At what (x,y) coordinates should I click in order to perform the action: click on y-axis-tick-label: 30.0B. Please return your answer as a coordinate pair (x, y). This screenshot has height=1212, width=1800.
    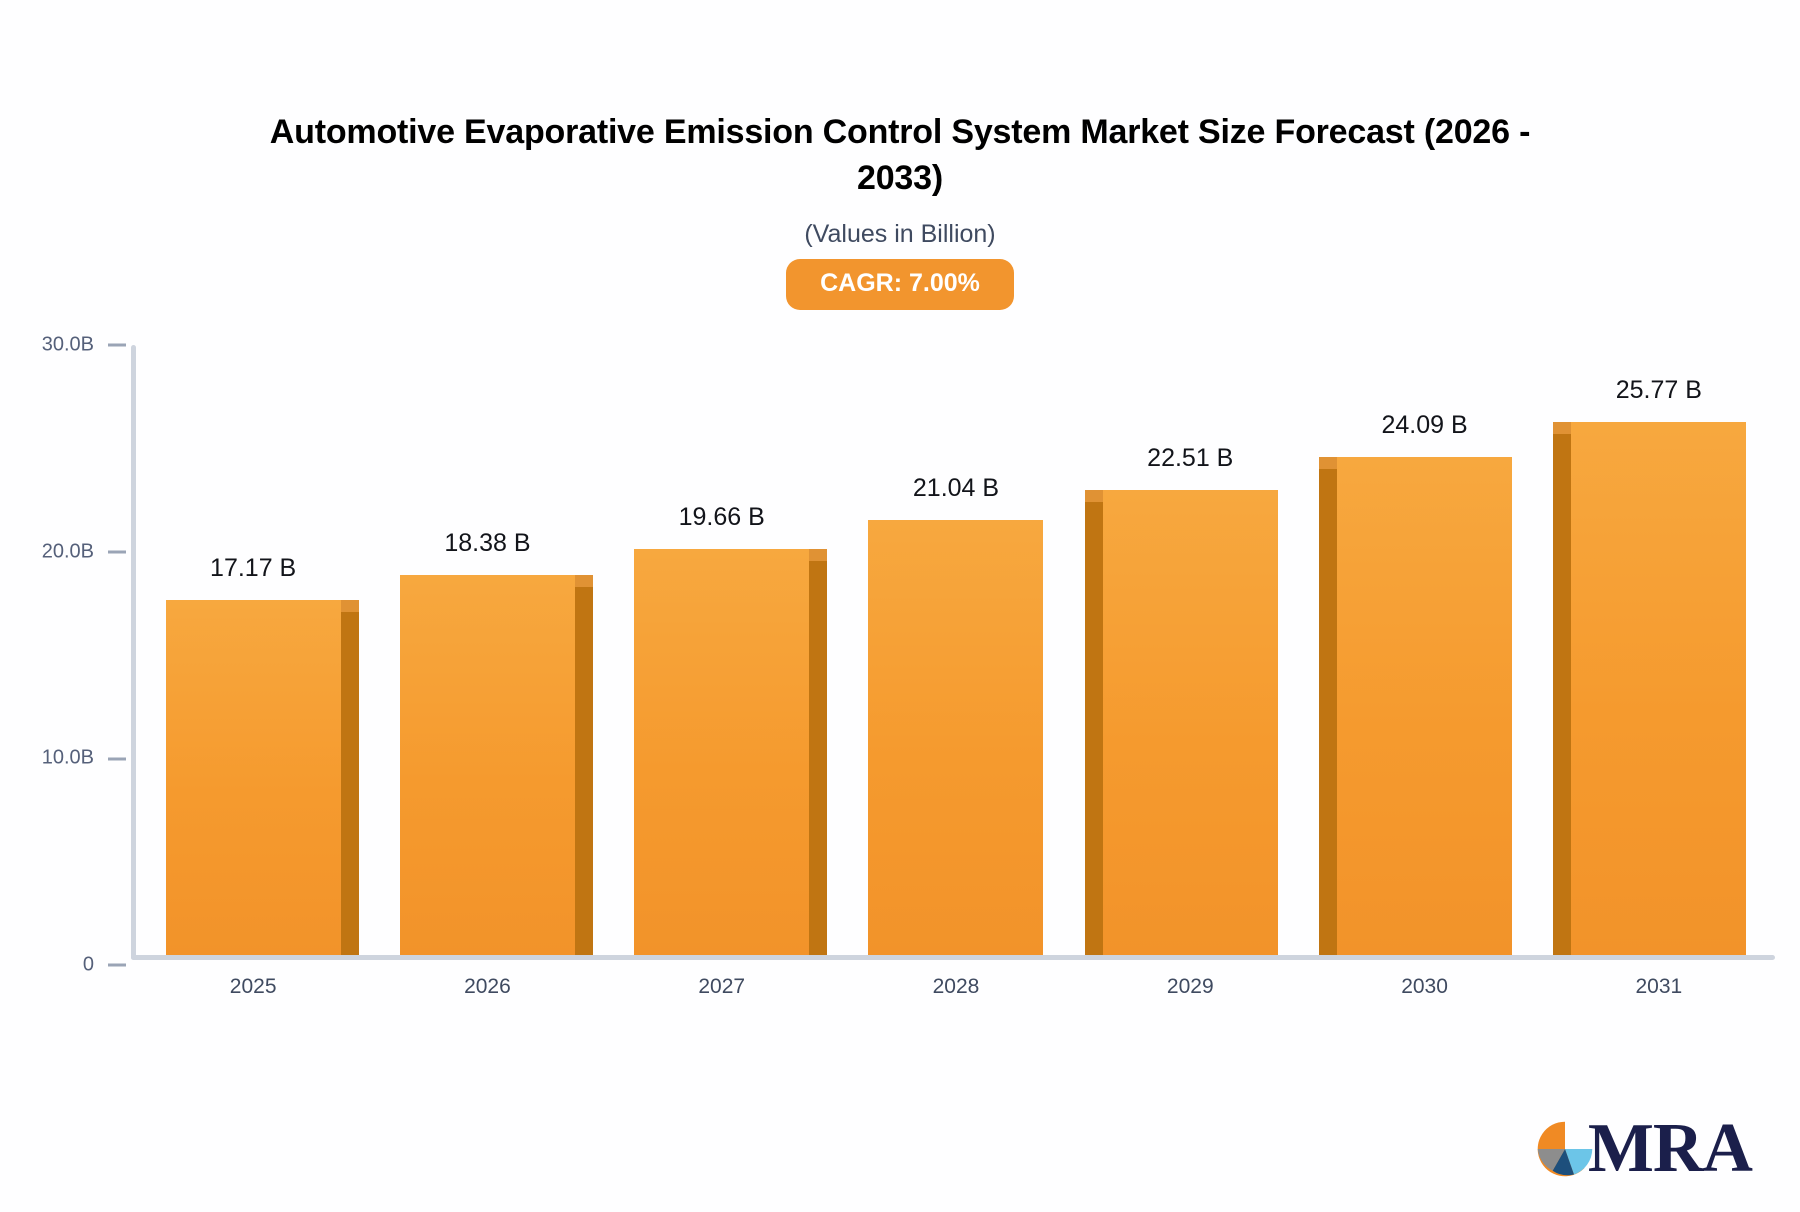
    Looking at the image, I should click on (63, 345).